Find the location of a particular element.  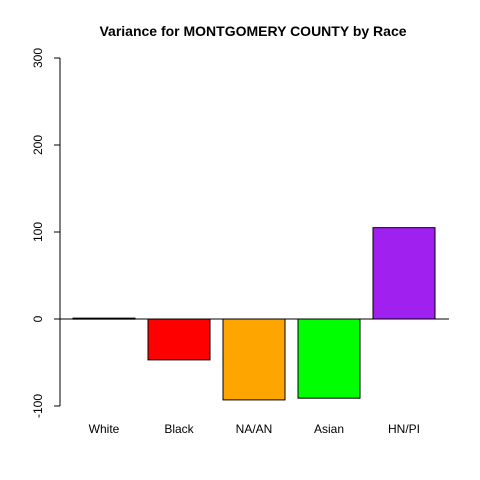

y-tick-label: 300 is located at coordinates (38, 58).